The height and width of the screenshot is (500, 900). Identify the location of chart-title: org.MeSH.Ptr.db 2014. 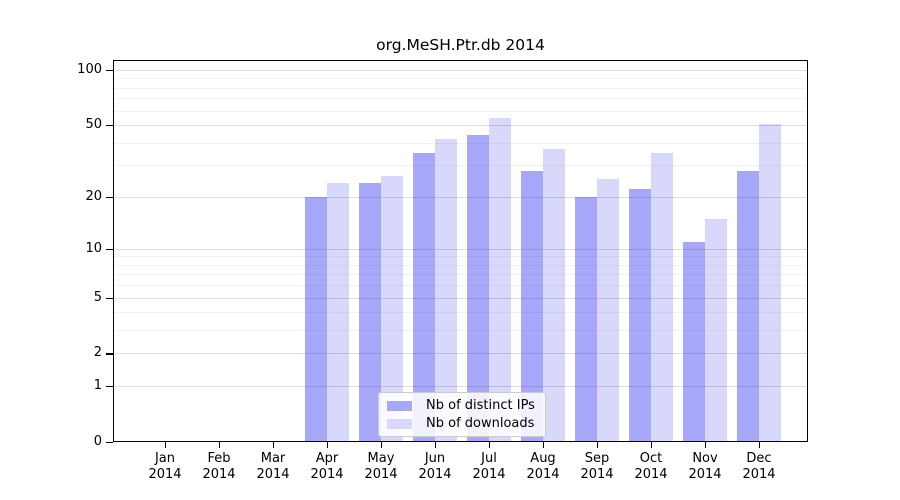
(460, 45).